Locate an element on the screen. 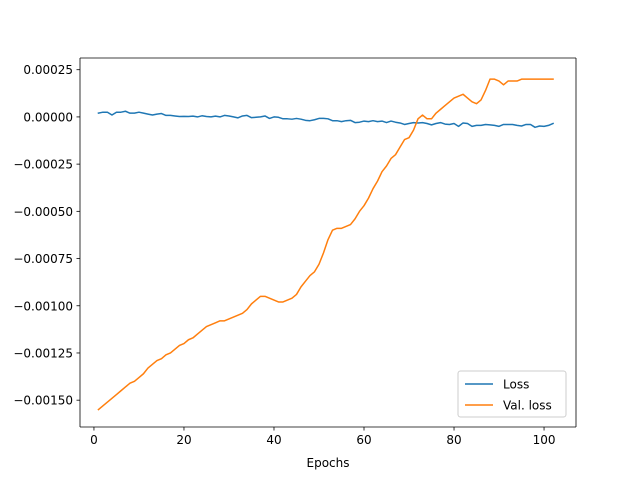 Image resolution: width=640 pixels, height=480 pixels. x-axis-label: Epochs is located at coordinates (328, 463).